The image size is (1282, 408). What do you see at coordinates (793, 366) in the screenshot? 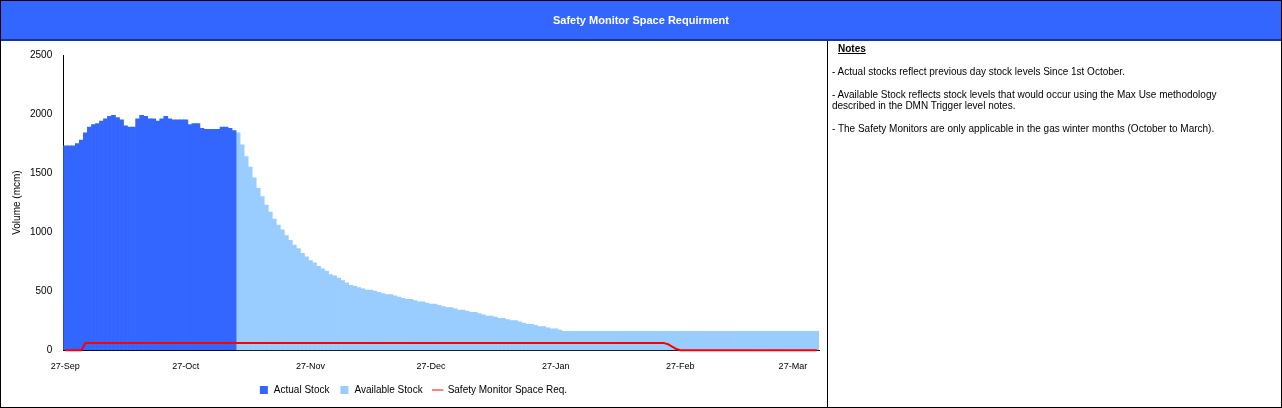
I see `x-tick-label: 27-Mar` at bounding box center [793, 366].